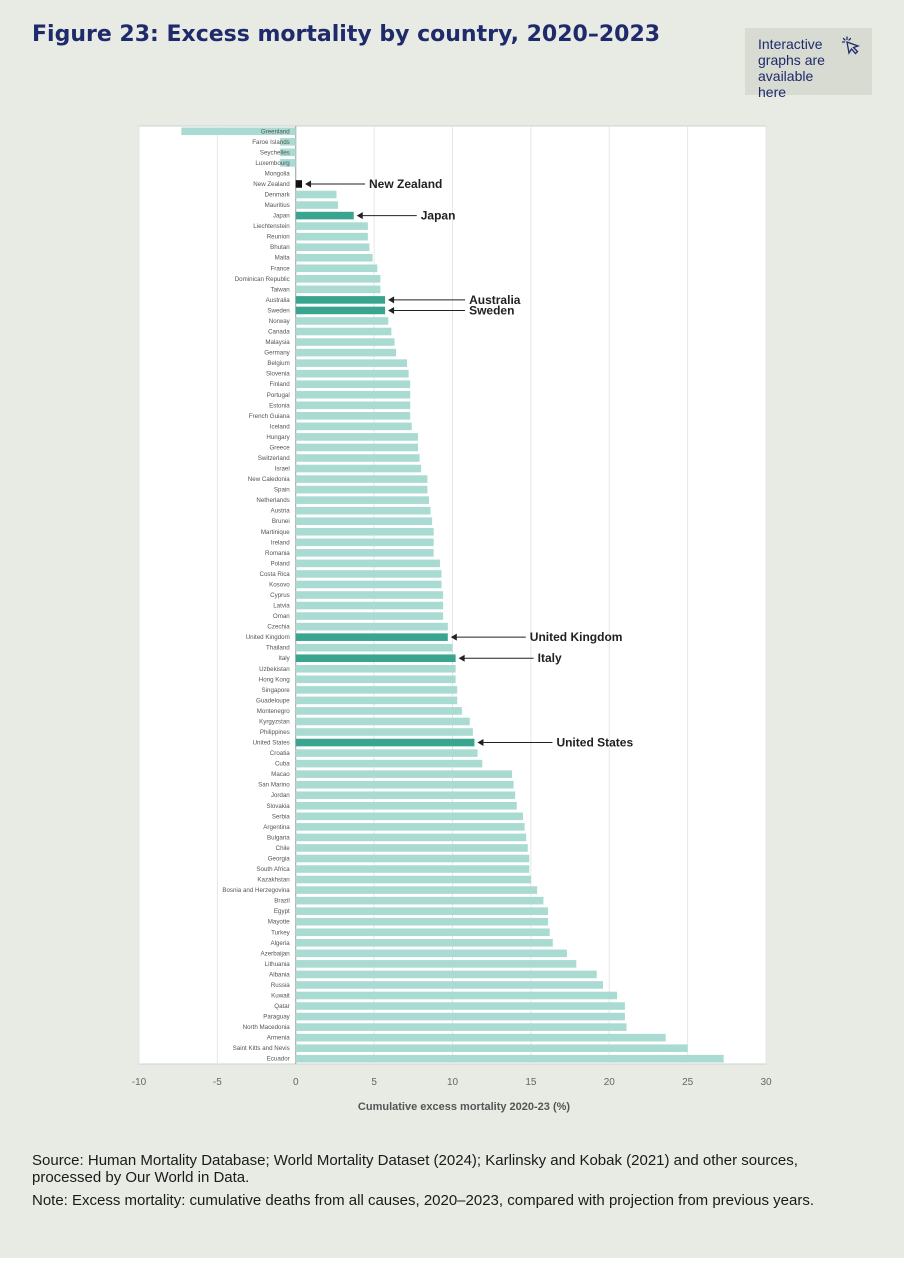 Image resolution: width=904 pixels, height=1266 pixels. I want to click on bar-costa-rica, so click(368, 574).